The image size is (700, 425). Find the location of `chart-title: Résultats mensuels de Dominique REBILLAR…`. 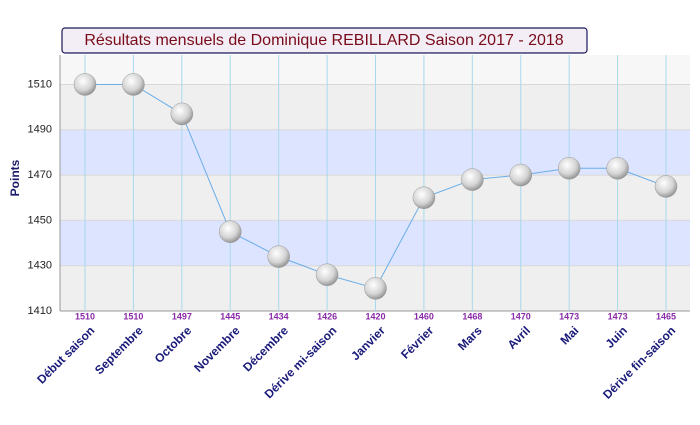

chart-title: Résultats mensuels de Dominique REBILLAR… is located at coordinates (323, 40).